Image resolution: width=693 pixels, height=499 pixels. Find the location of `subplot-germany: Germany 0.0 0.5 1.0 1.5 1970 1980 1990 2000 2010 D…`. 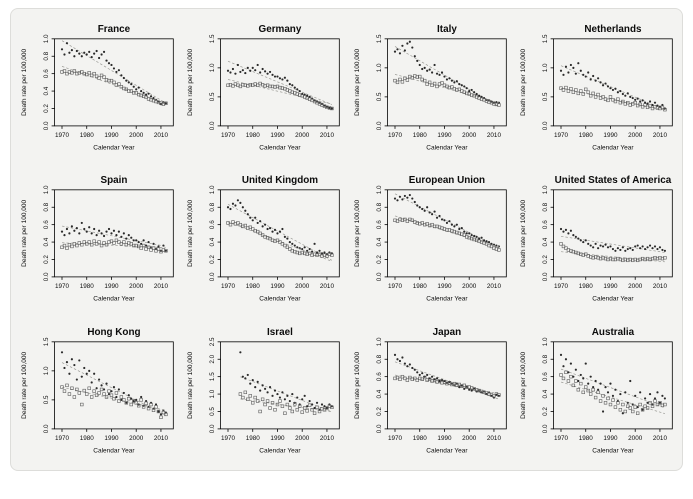

subplot-germany: Germany 0.0 0.5 1.0 1.5 1970 1980 1990 2000 2010 D… is located at coordinates (263, 87).